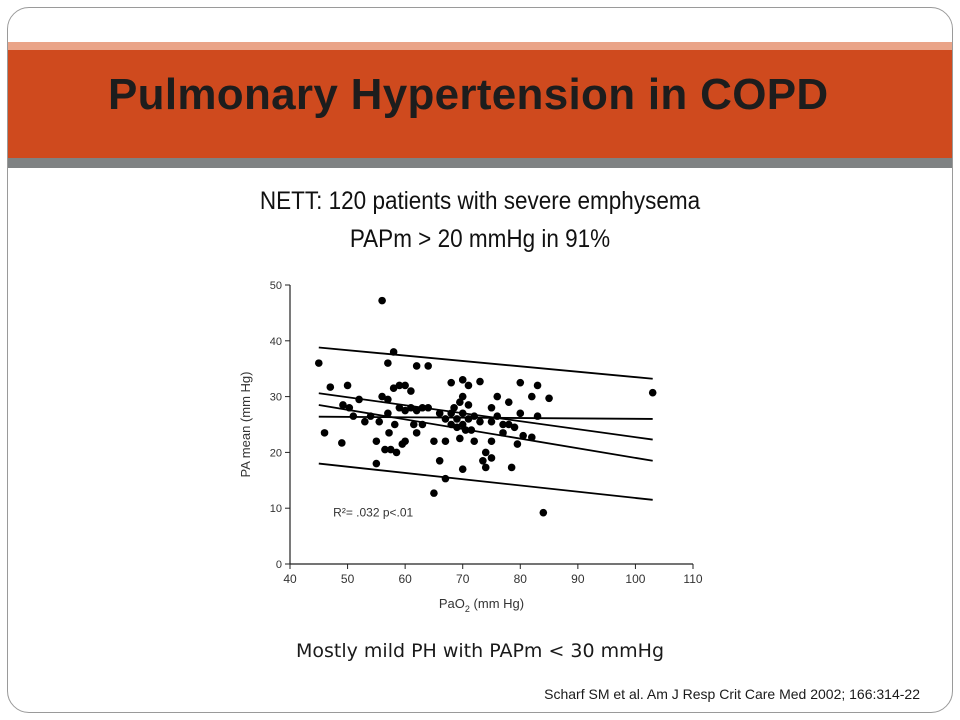  What do you see at coordinates (497, 603) in the screenshot?
I see `x-axis-label-unit: (mm Hg)` at bounding box center [497, 603].